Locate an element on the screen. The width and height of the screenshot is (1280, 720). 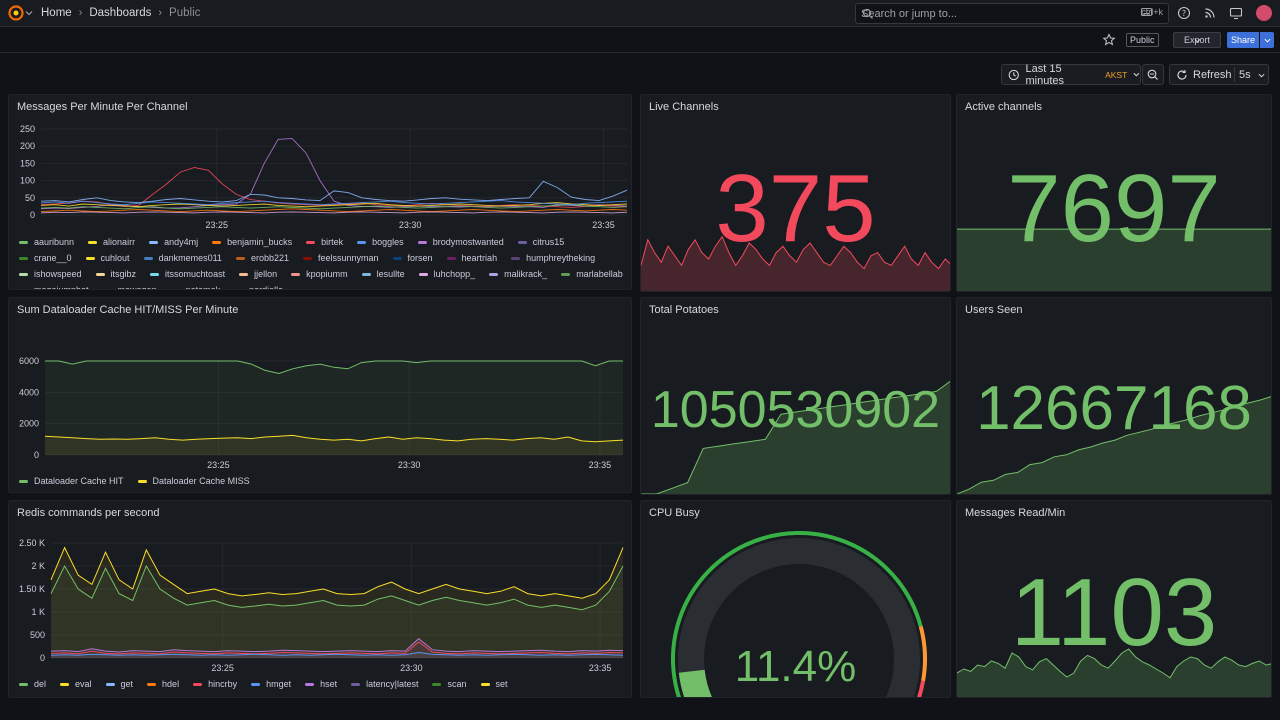
help-icon: ? is located at coordinates (1184, 13).